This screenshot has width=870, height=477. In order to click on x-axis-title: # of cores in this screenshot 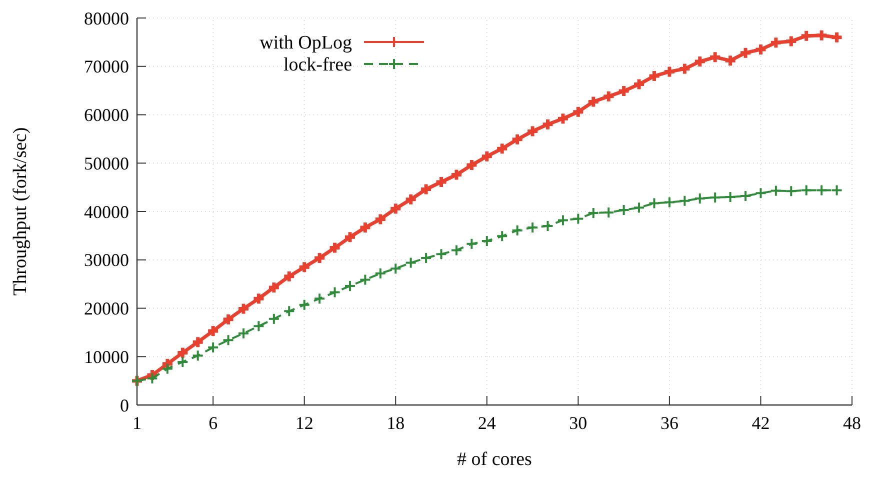, I will do `click(494, 459)`.